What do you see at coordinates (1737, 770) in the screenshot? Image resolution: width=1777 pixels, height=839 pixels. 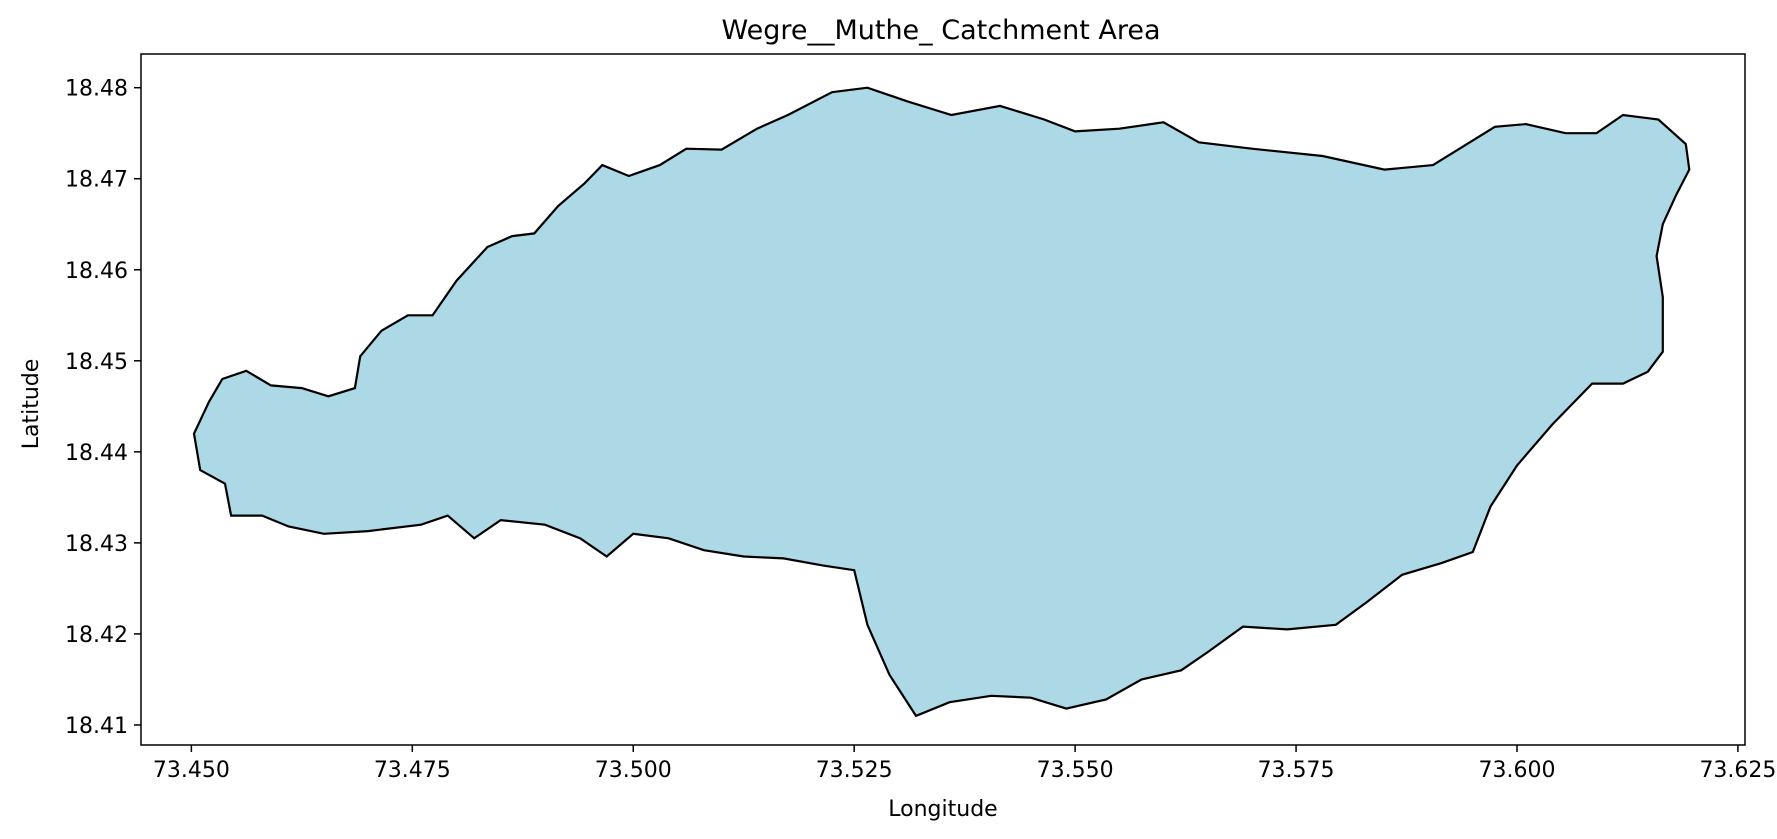 I see `x-tick-label: 73.625` at bounding box center [1737, 770].